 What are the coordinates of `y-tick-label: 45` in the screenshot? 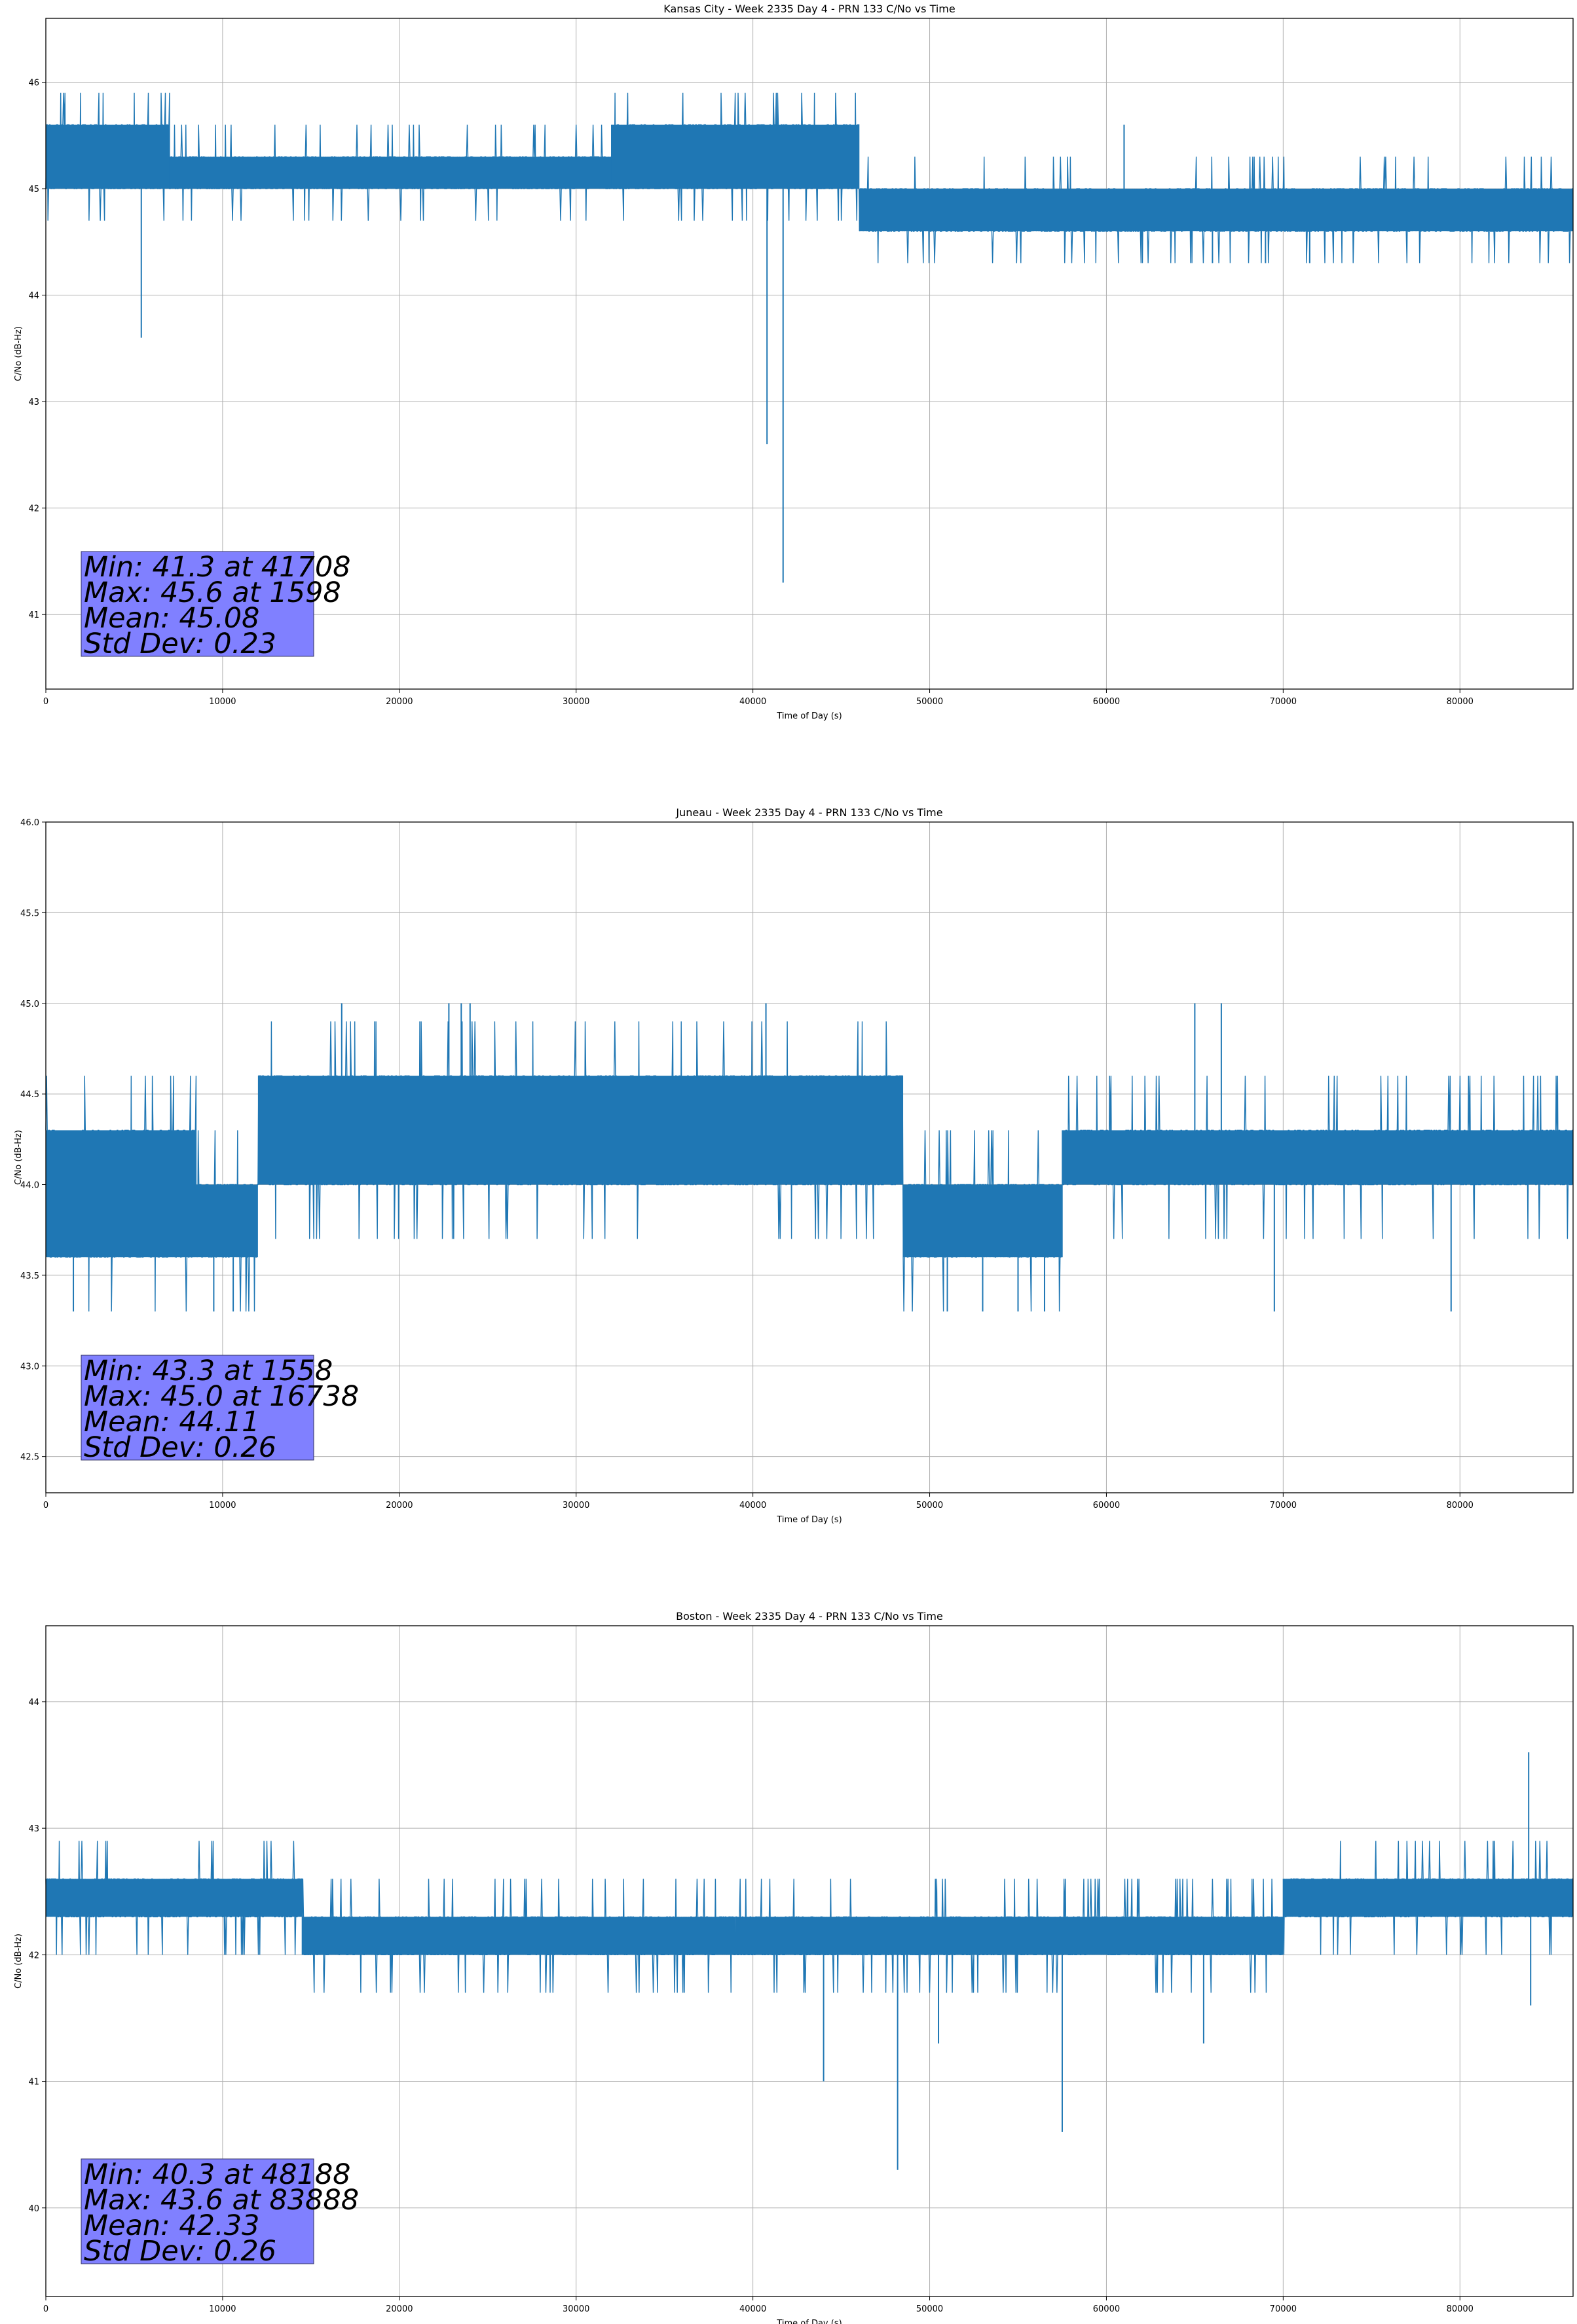 It's located at (33, 190).